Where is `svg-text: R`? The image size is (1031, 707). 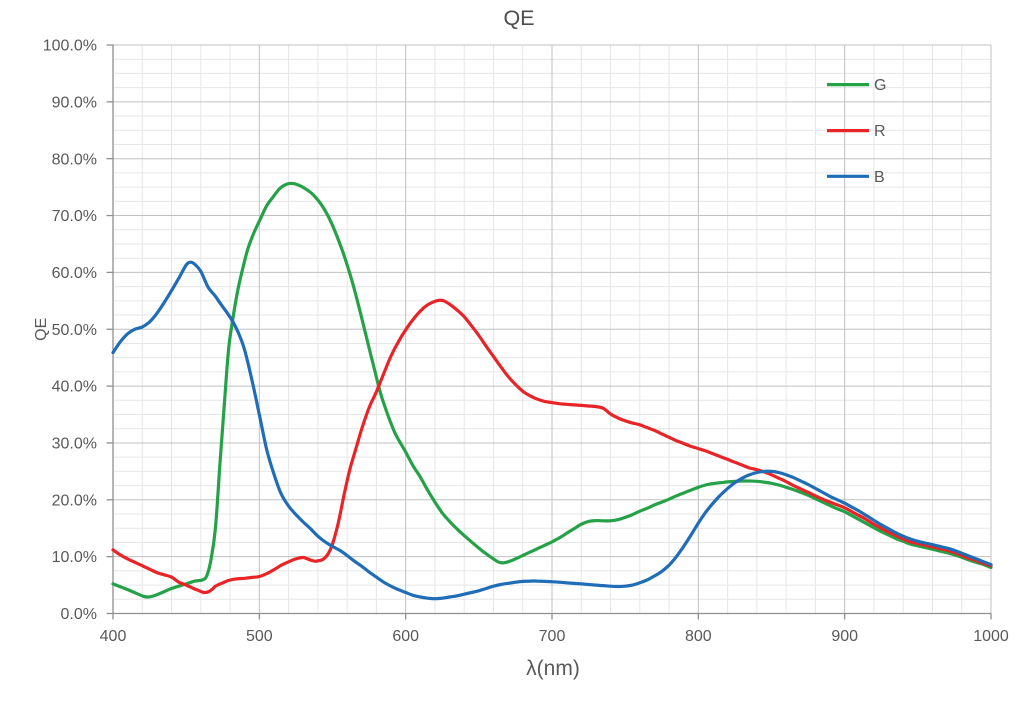
svg-text: R is located at coordinates (880, 131).